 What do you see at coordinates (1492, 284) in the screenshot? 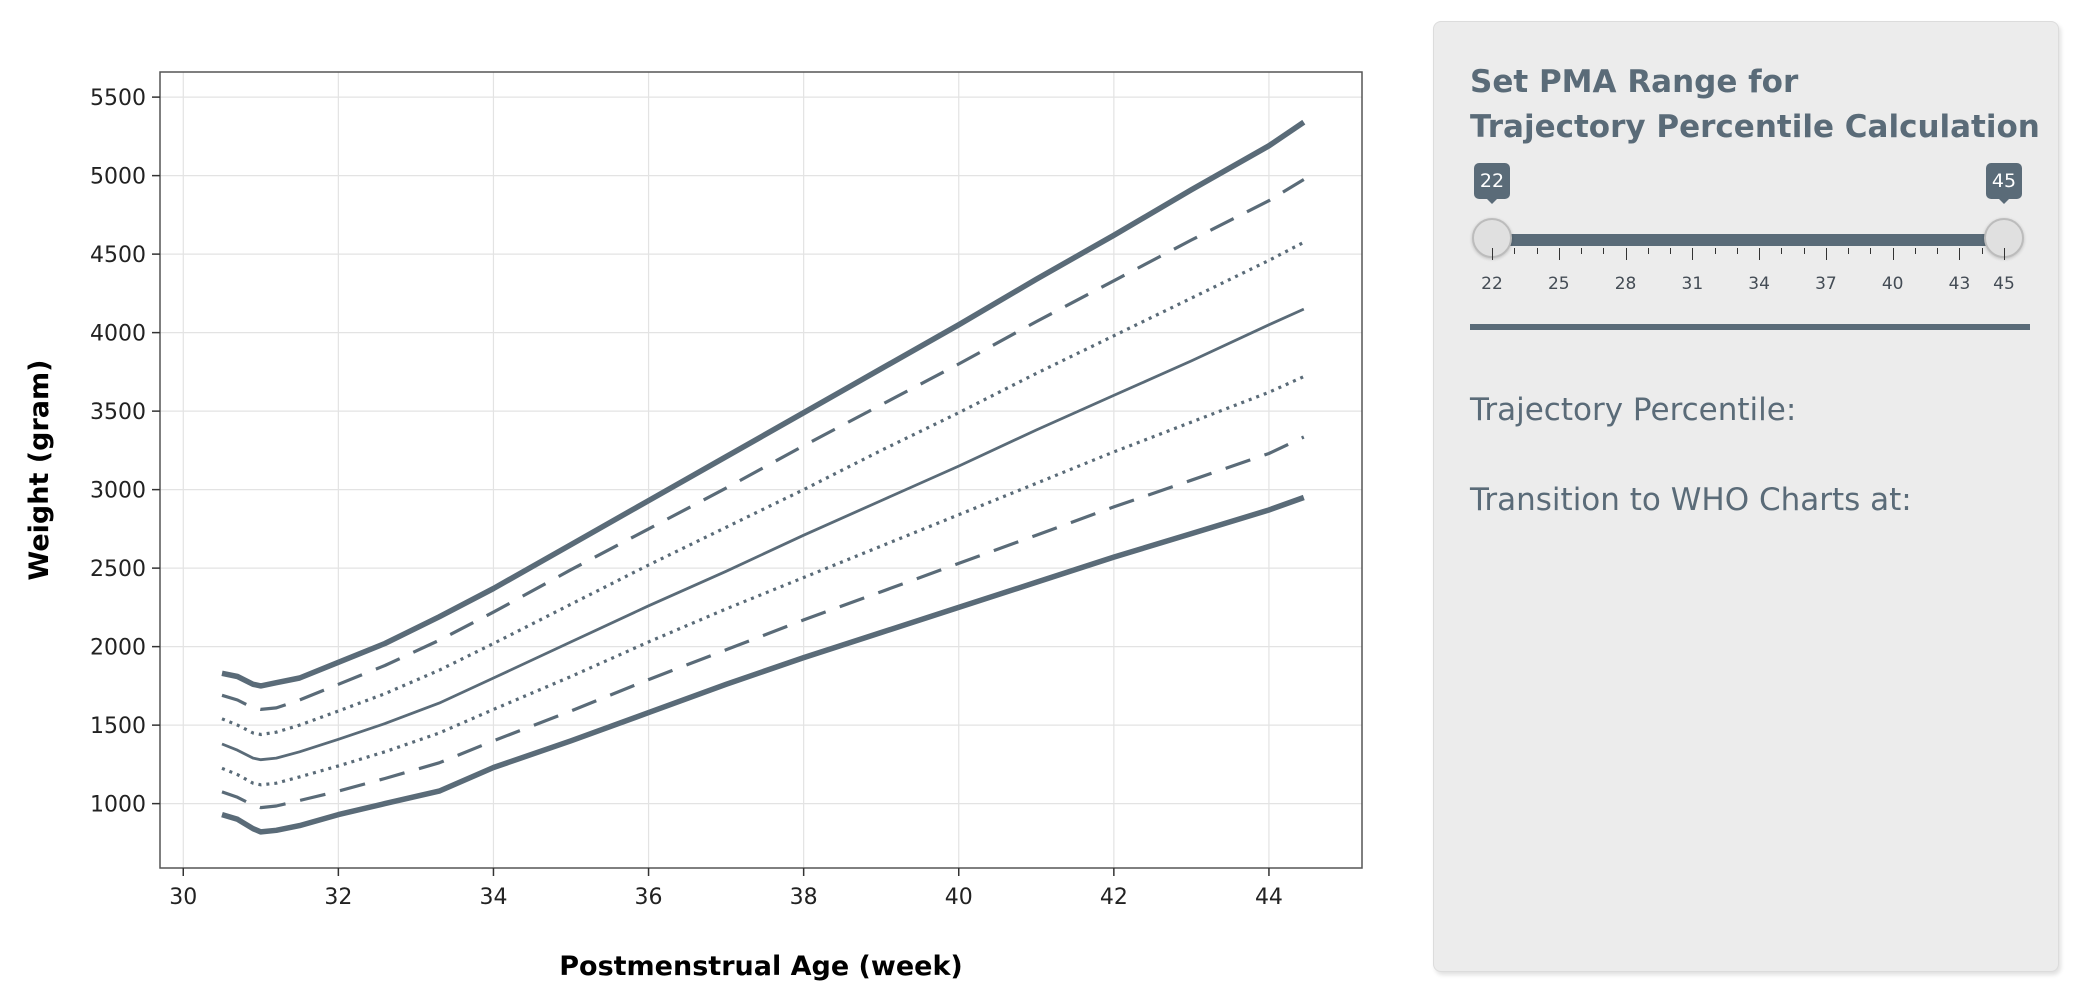
I see `slider-tick-label: 22` at bounding box center [1492, 284].